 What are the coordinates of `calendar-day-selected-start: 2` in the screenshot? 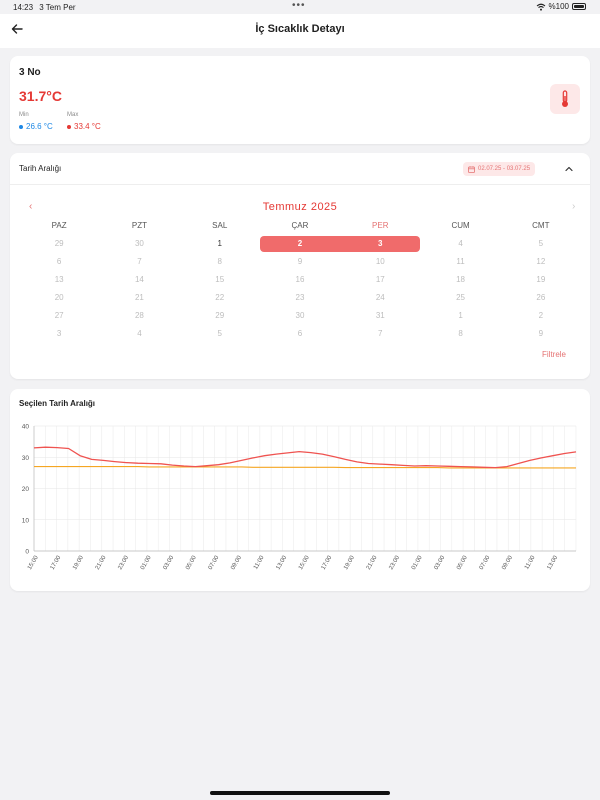 It's located at (300, 244).